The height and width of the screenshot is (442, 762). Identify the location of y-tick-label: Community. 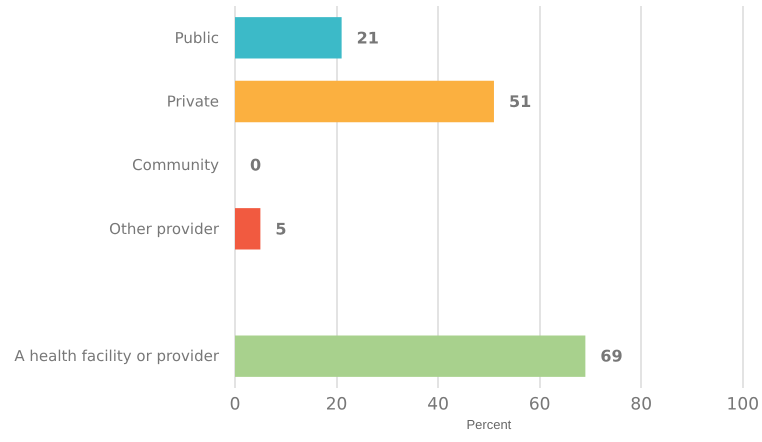
(176, 165).